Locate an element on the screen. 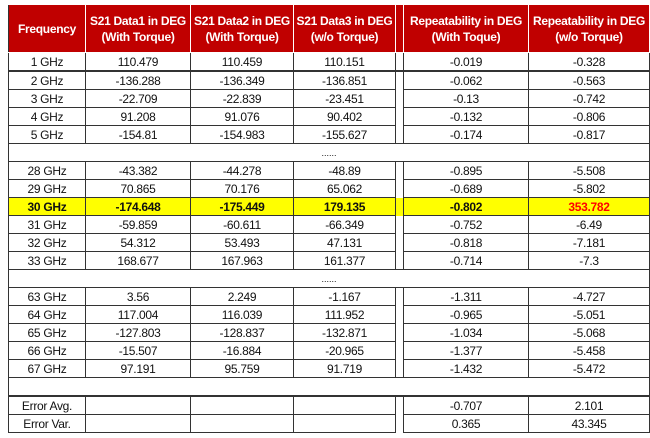 Image resolution: width=650 pixels, height=438 pixels. value-cell: -20.965 is located at coordinates (344, 350).